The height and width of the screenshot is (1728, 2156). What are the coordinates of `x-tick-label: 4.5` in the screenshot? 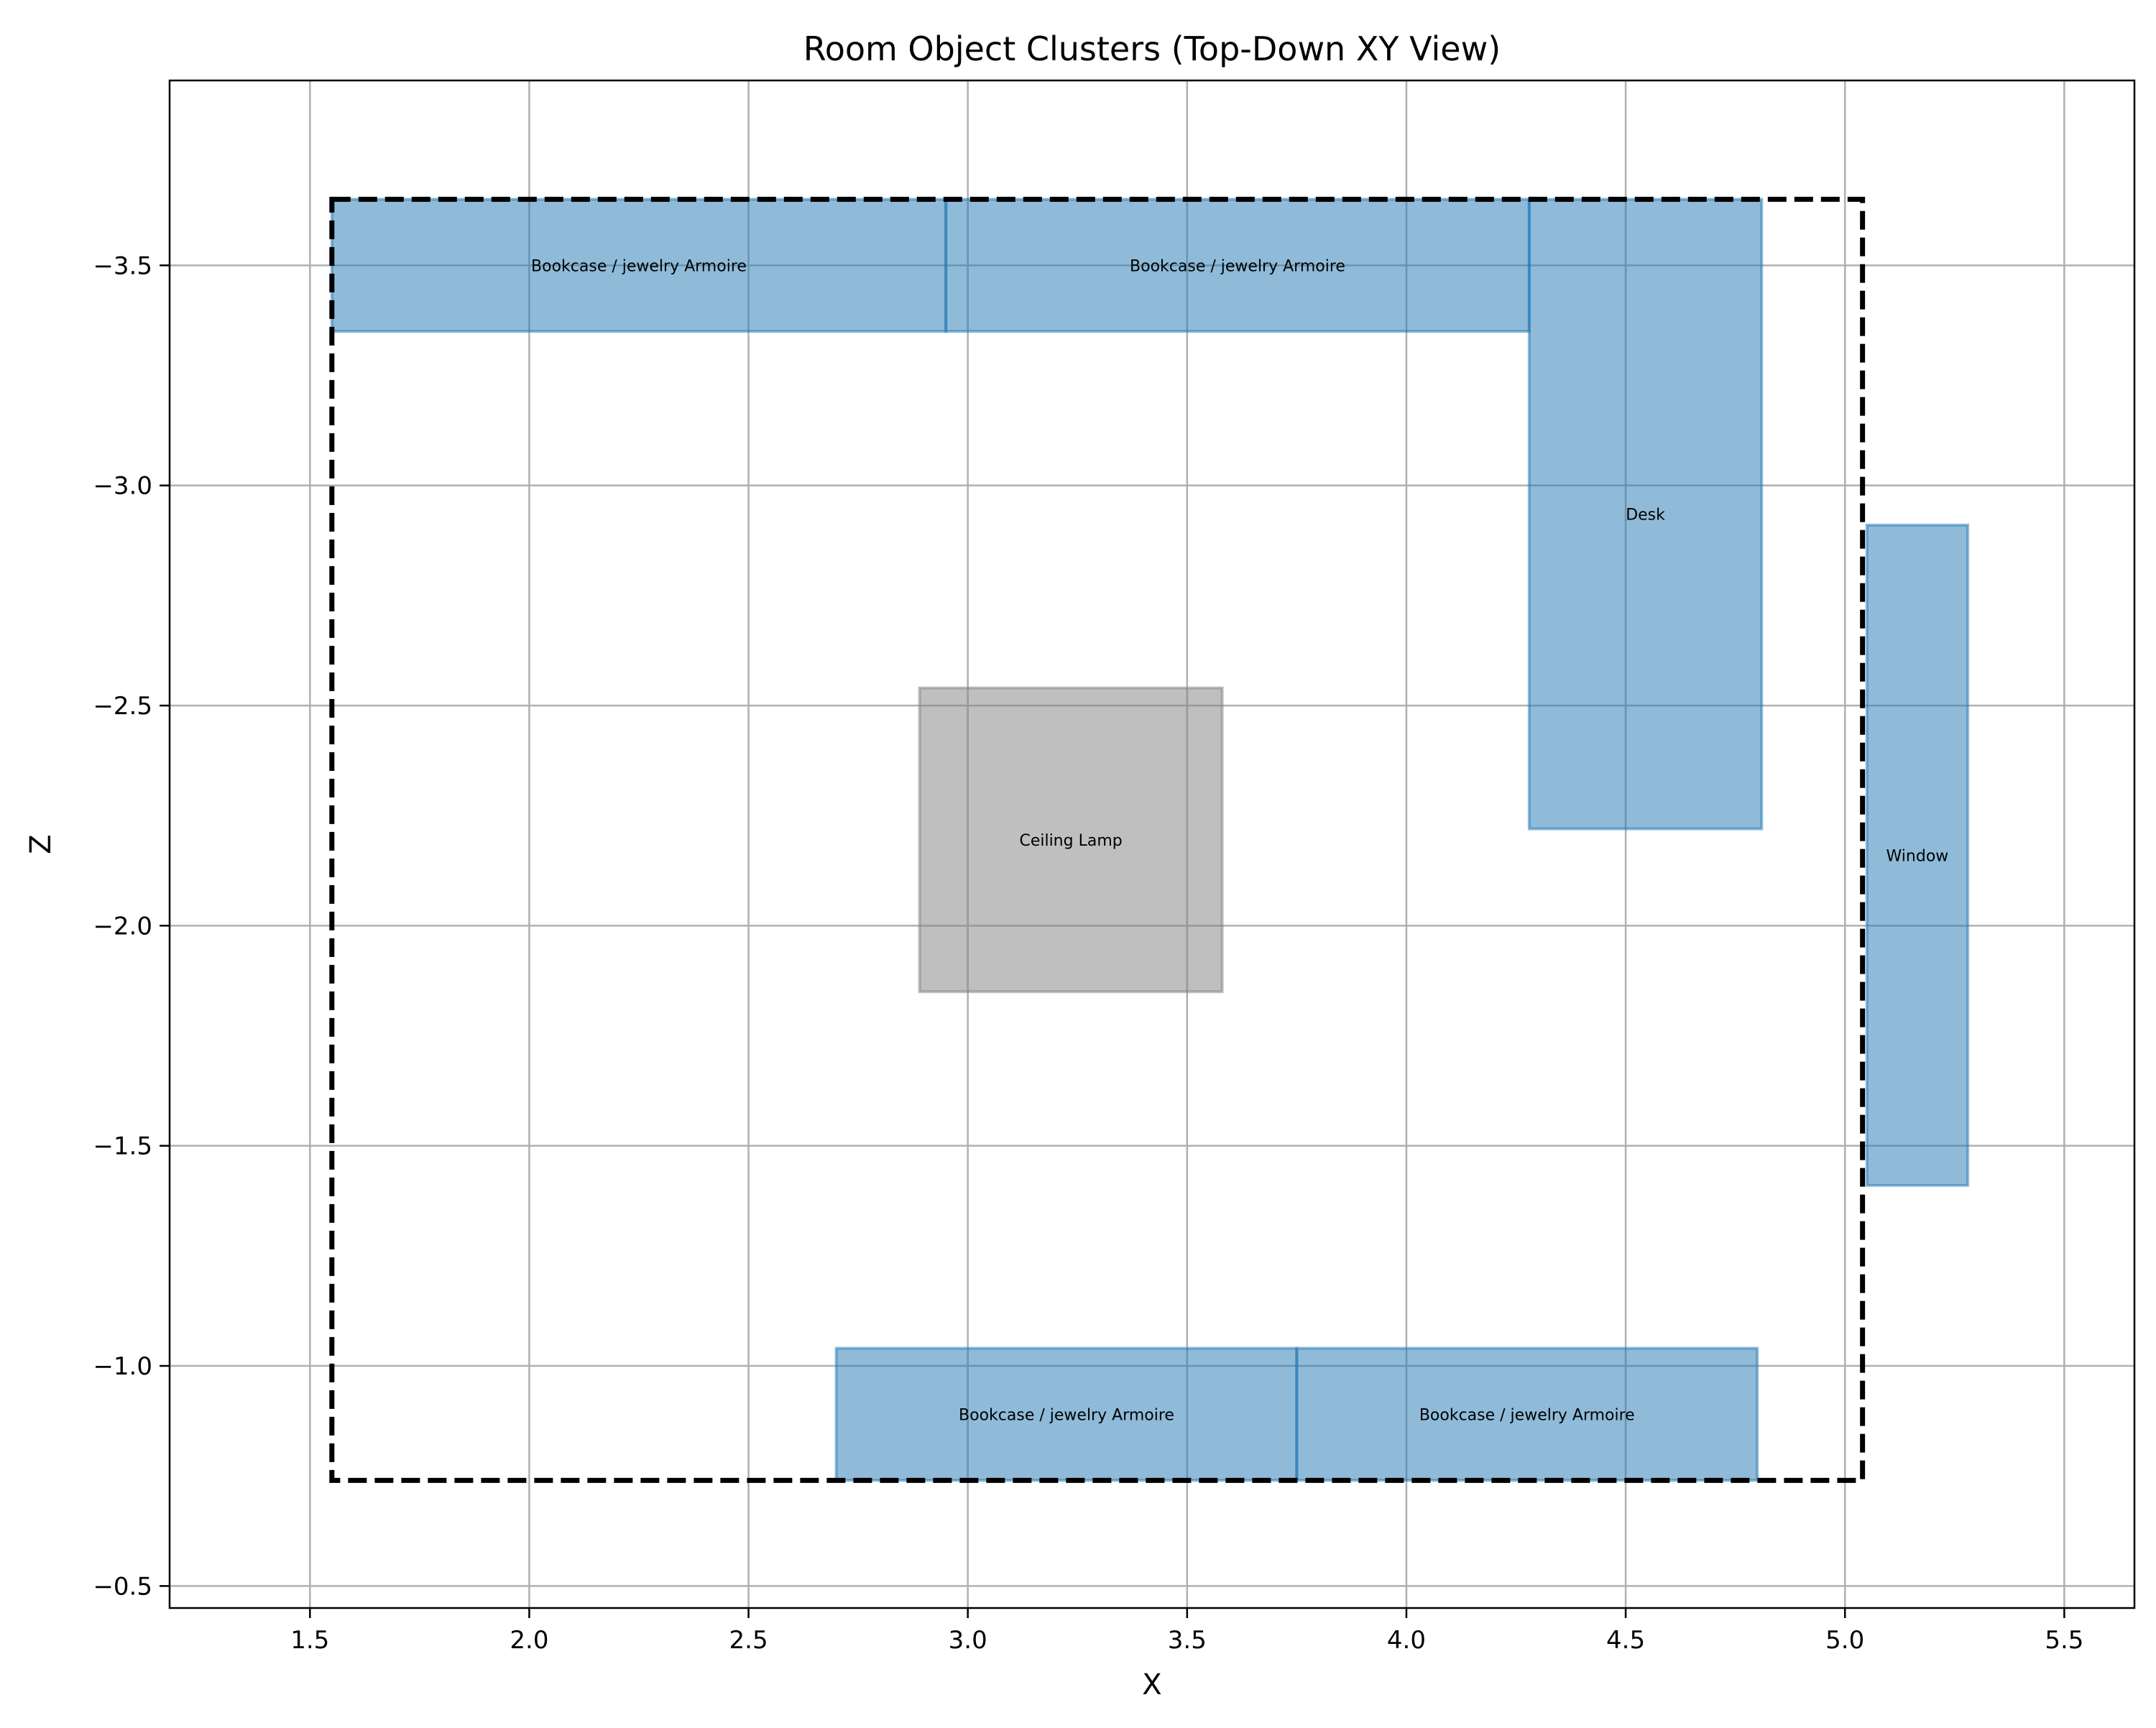 It's located at (1625, 1640).